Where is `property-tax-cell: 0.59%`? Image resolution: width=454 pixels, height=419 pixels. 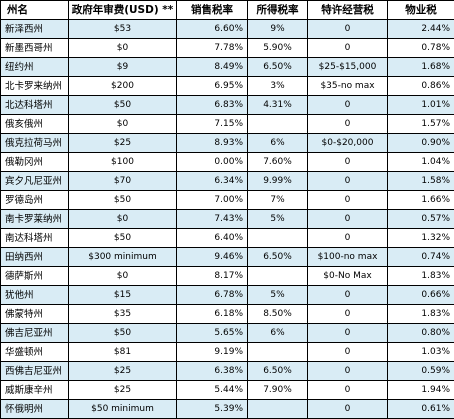
property-tax-cell: 0.59% is located at coordinates (421, 371).